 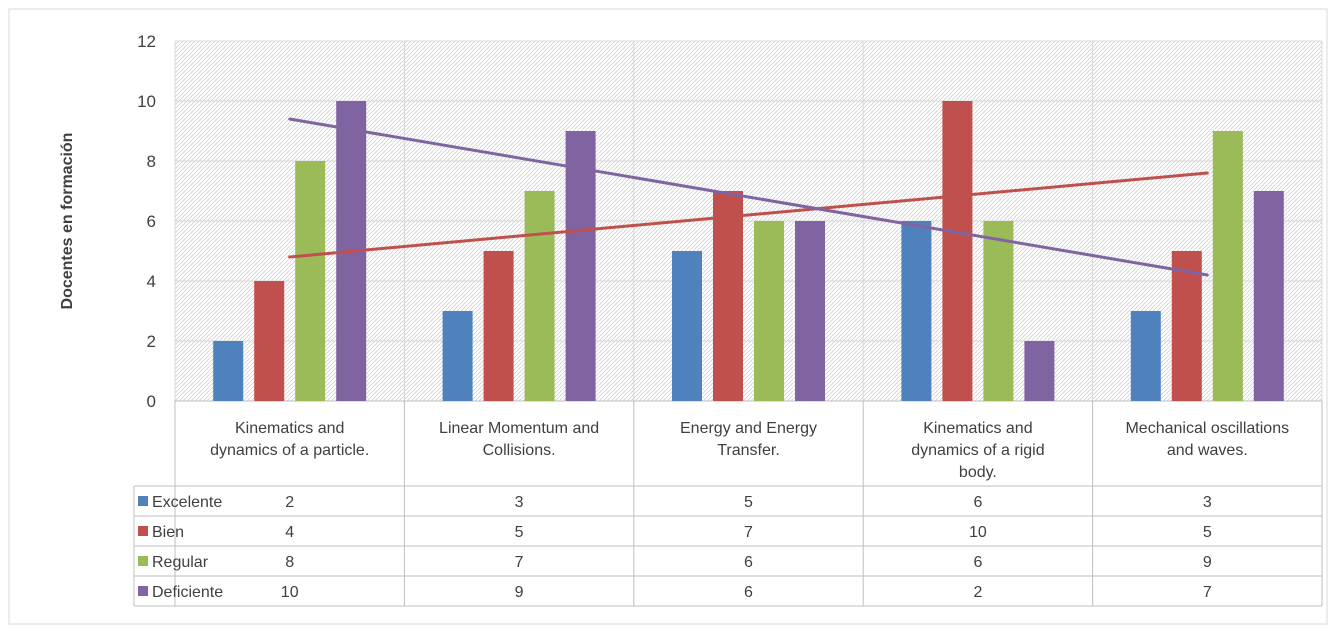 I want to click on table-value: 4, so click(x=289, y=532).